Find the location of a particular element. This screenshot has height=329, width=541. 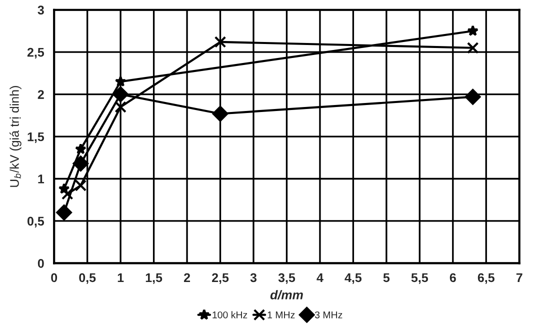

x-tick-label: 3 is located at coordinates (253, 277).